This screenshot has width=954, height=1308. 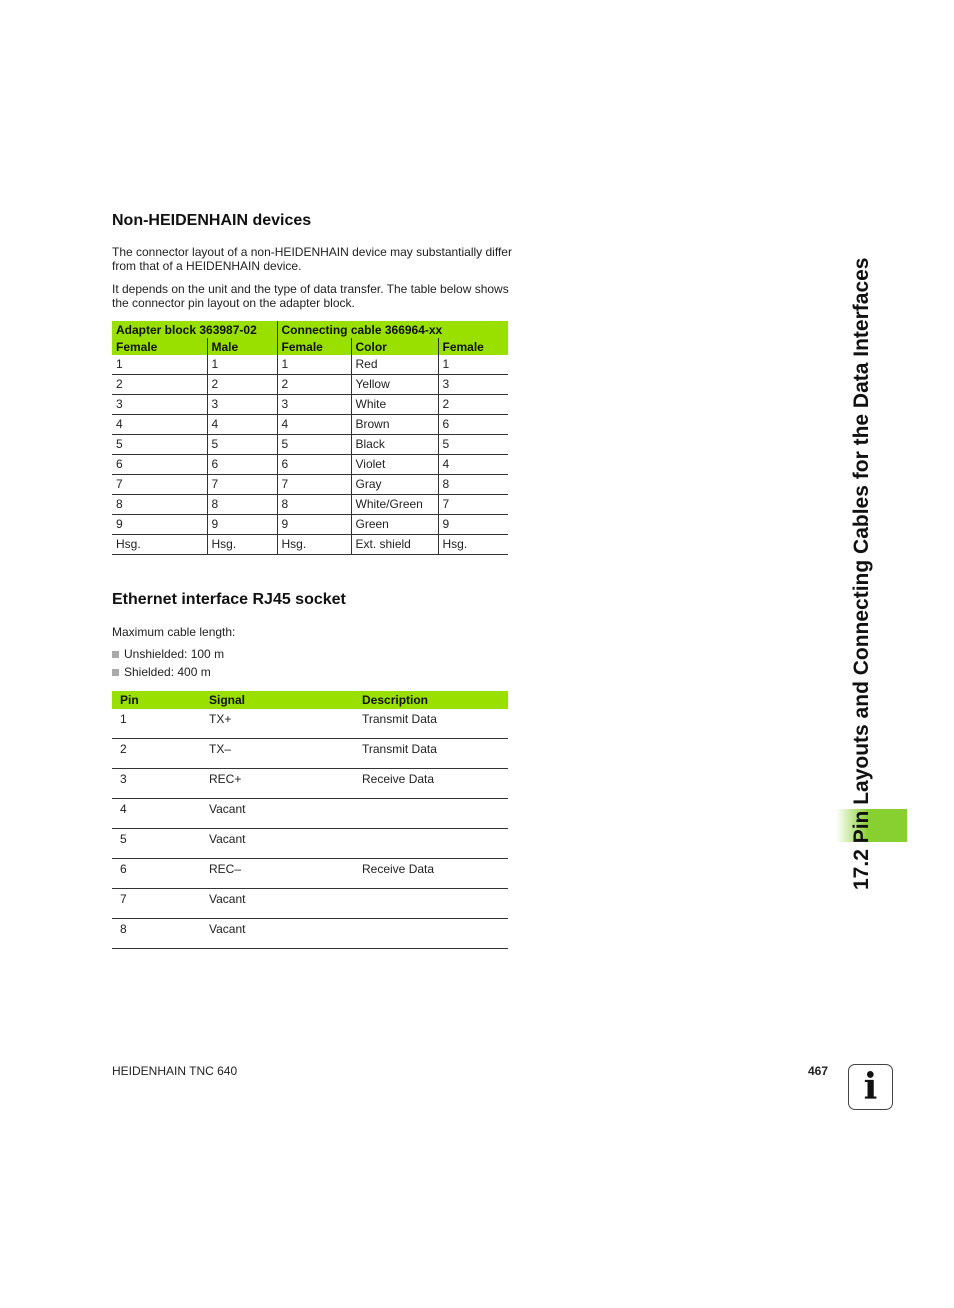 What do you see at coordinates (174, 654) in the screenshot?
I see `bullet-text: Unshielded: 100 m` at bounding box center [174, 654].